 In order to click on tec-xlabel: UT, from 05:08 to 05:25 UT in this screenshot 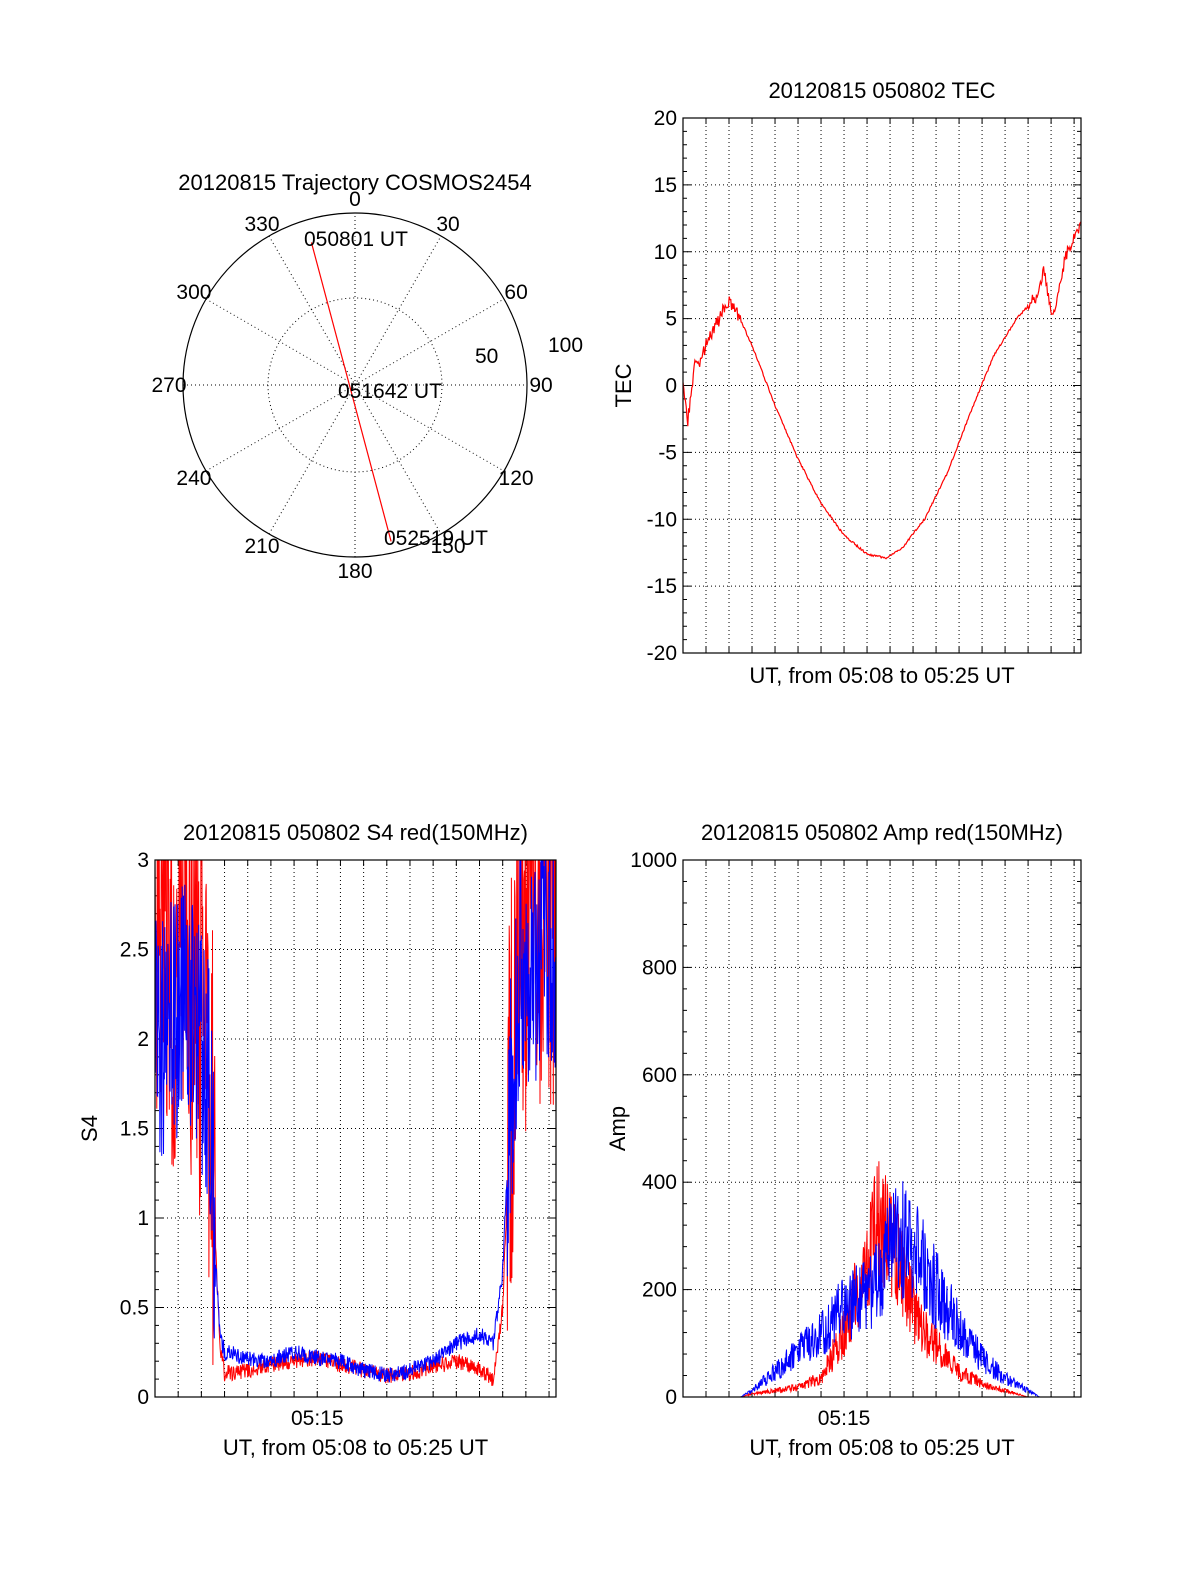, I will do `click(881, 675)`.